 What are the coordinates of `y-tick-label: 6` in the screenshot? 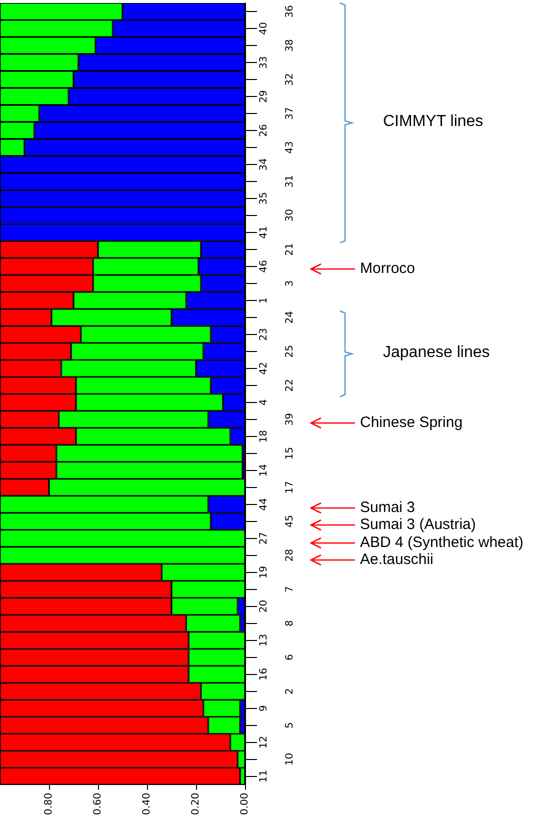 It's located at (290, 657).